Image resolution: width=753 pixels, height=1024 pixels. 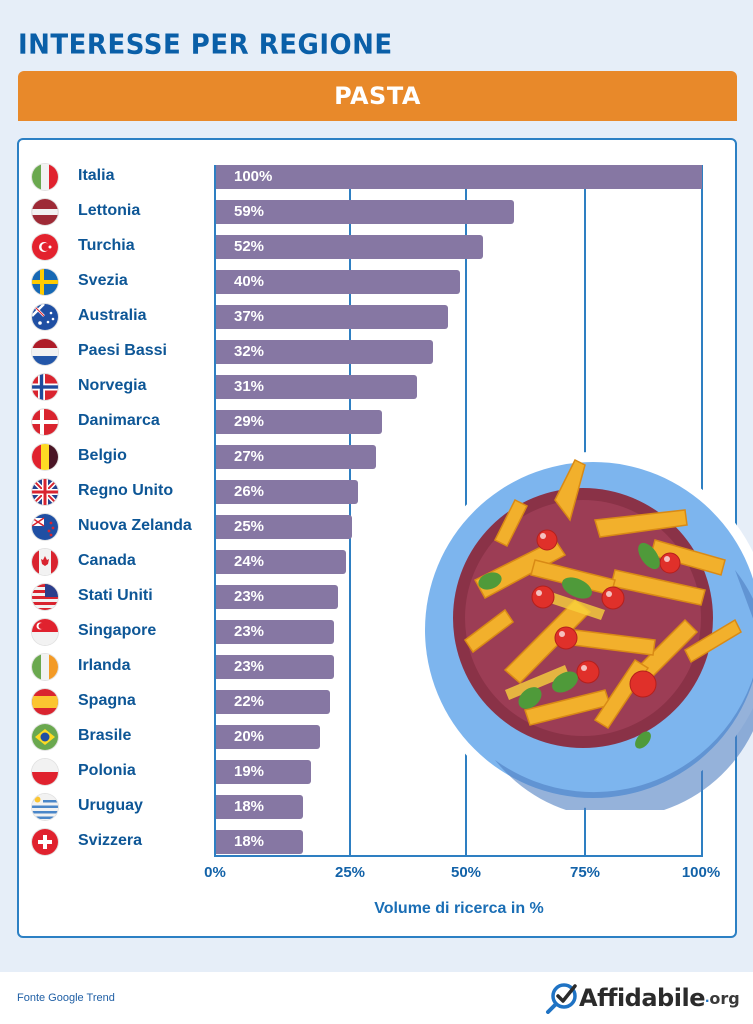 I want to click on bar-value-label: 31%, so click(x=249, y=386).